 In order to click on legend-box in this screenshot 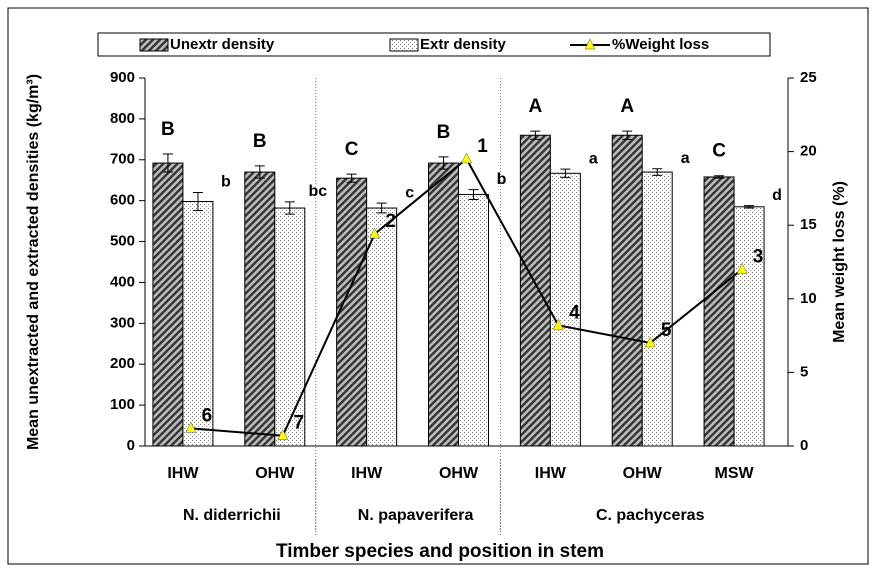, I will do `click(434, 44)`.